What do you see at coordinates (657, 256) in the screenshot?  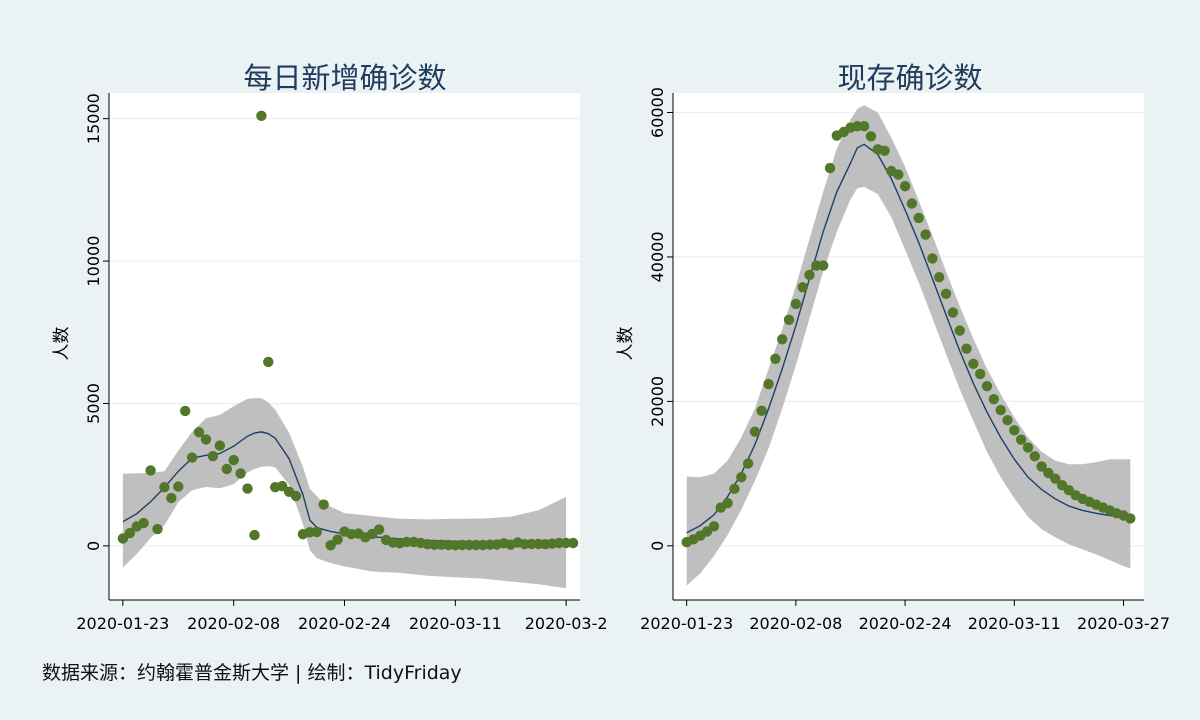 I see `y-tick-label: 40000` at bounding box center [657, 256].